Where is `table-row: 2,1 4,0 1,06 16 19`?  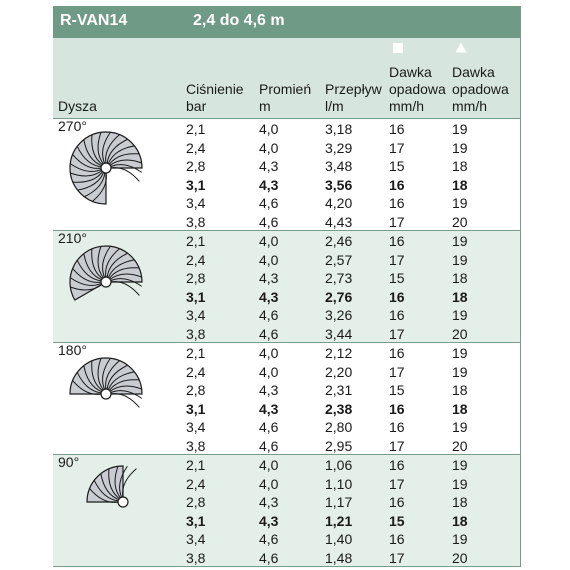 table-row: 2,1 4,0 1,06 16 19 is located at coordinates (286, 465).